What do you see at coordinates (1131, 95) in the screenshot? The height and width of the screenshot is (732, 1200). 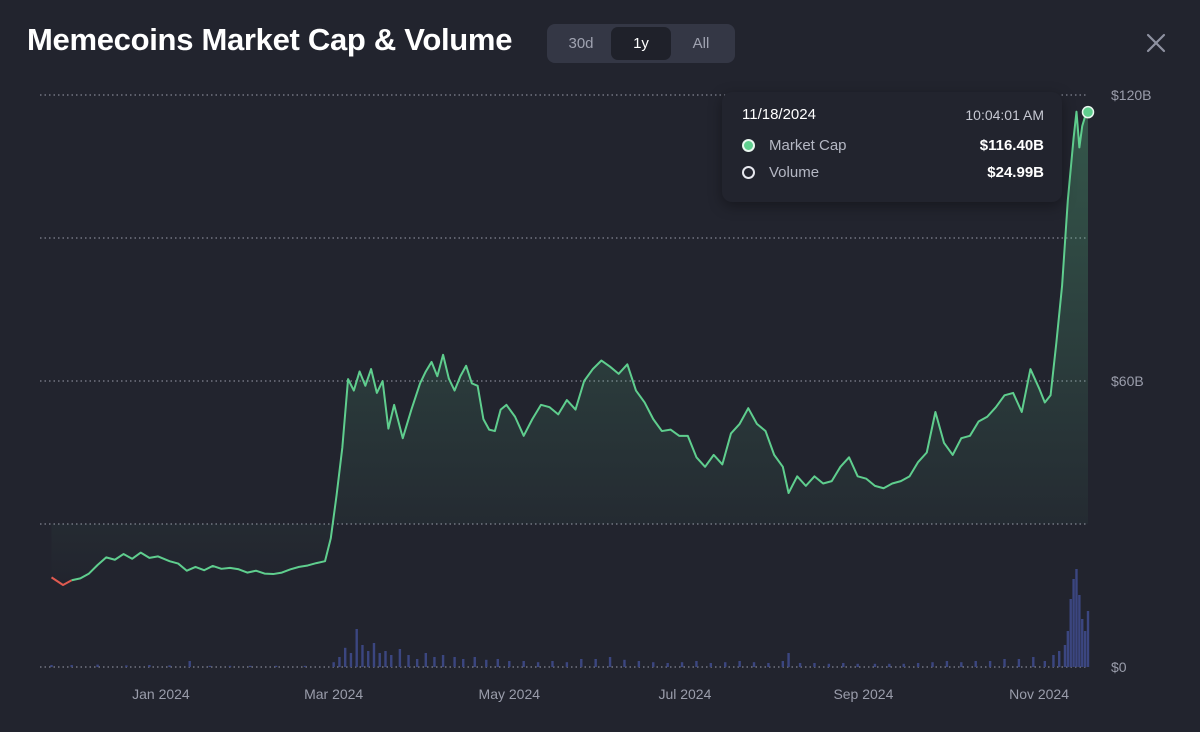 I see `y-tick-label: $120B` at bounding box center [1131, 95].